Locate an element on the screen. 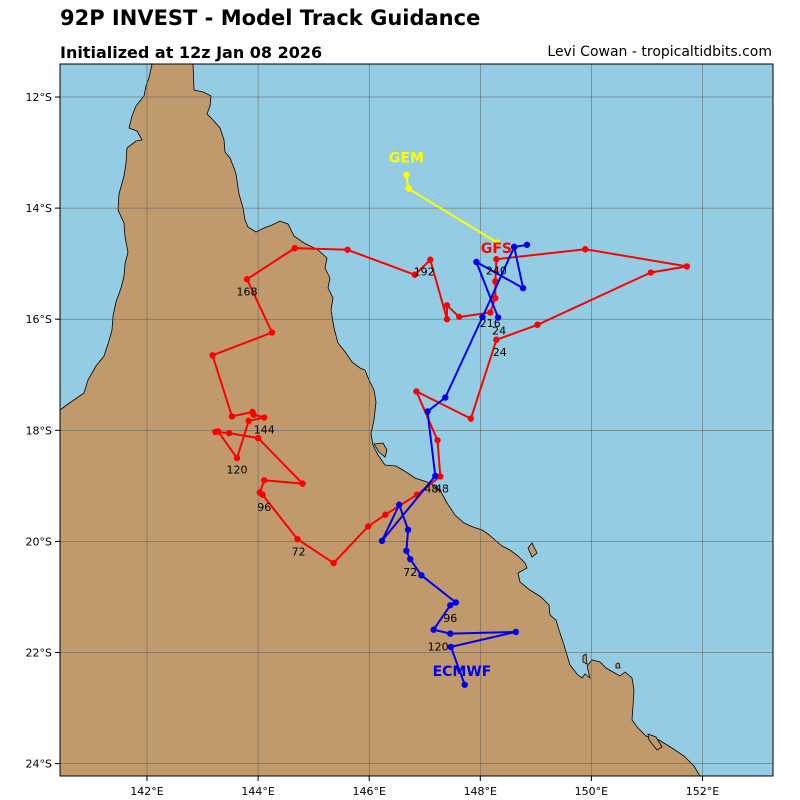 The height and width of the screenshot is (800, 800). gem-model-label: GEM is located at coordinates (406, 159).